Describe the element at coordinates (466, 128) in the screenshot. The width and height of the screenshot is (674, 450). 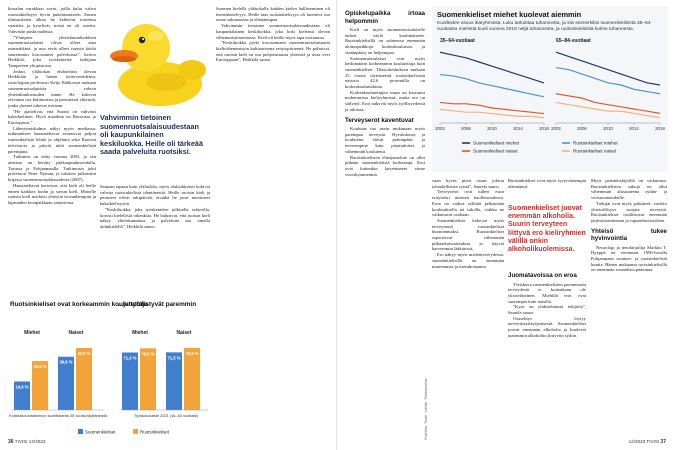
I see `x-tick-label: 2006` at that location.